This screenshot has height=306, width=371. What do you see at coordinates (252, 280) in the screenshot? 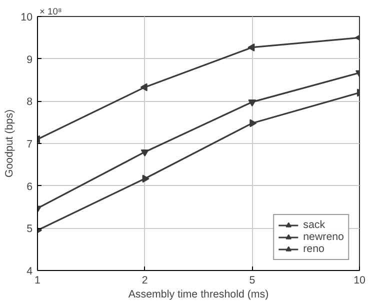
I see `x-tick-label: 5` at bounding box center [252, 280].